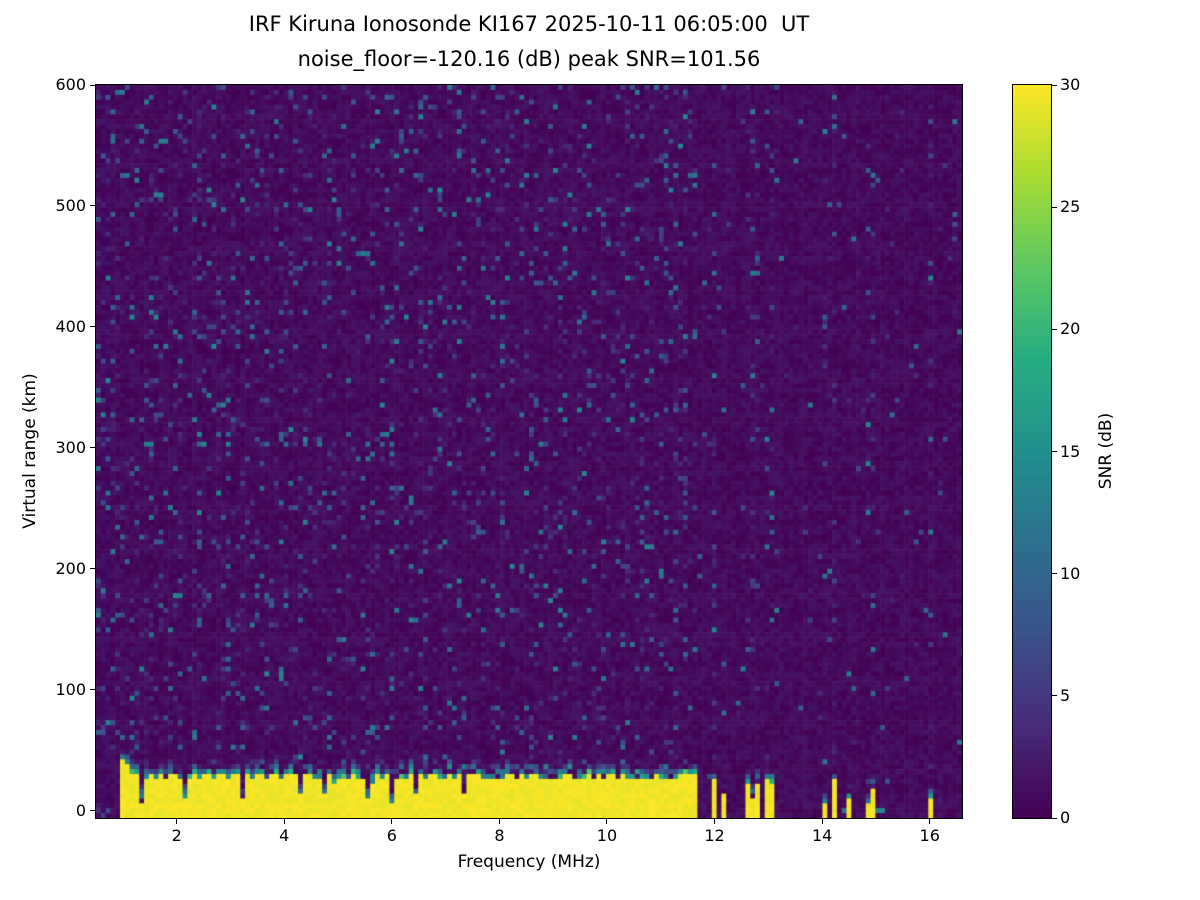  I want to click on colorbar-tick-label: 5, so click(1065, 695).